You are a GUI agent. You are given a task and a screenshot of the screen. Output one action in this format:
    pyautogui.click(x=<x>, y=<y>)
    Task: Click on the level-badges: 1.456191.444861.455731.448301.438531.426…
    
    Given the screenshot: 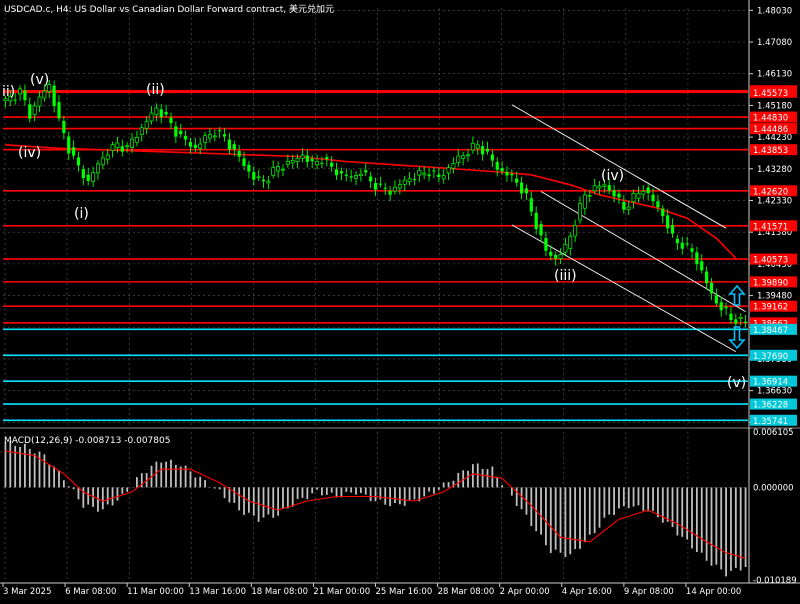 What is the action you would take?
    pyautogui.click(x=773, y=256)
    